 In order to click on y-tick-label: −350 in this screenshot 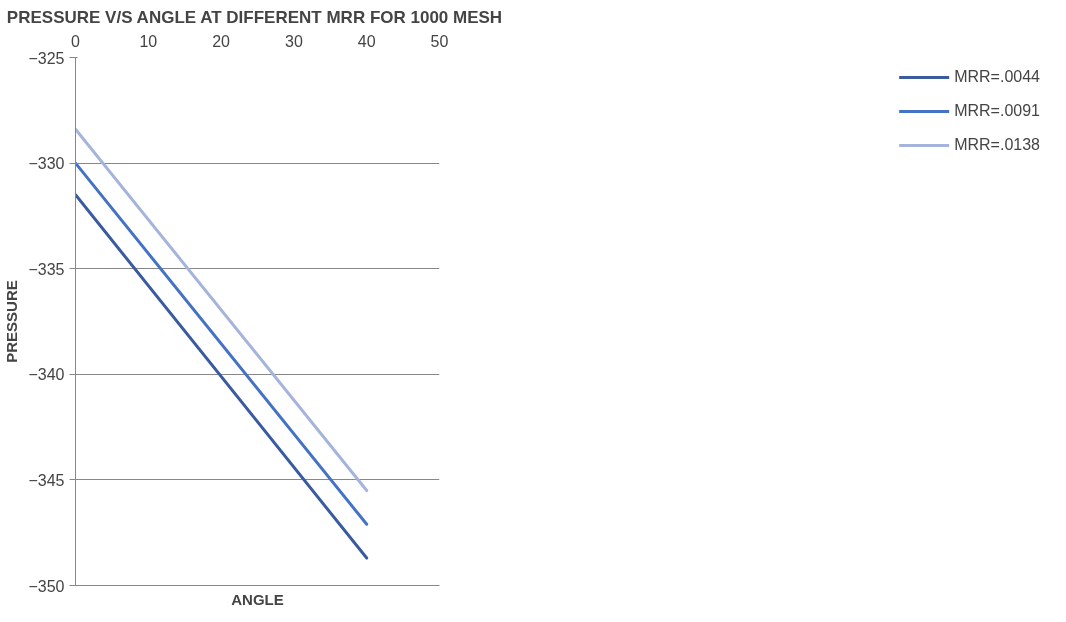, I will do `click(46, 586)`.